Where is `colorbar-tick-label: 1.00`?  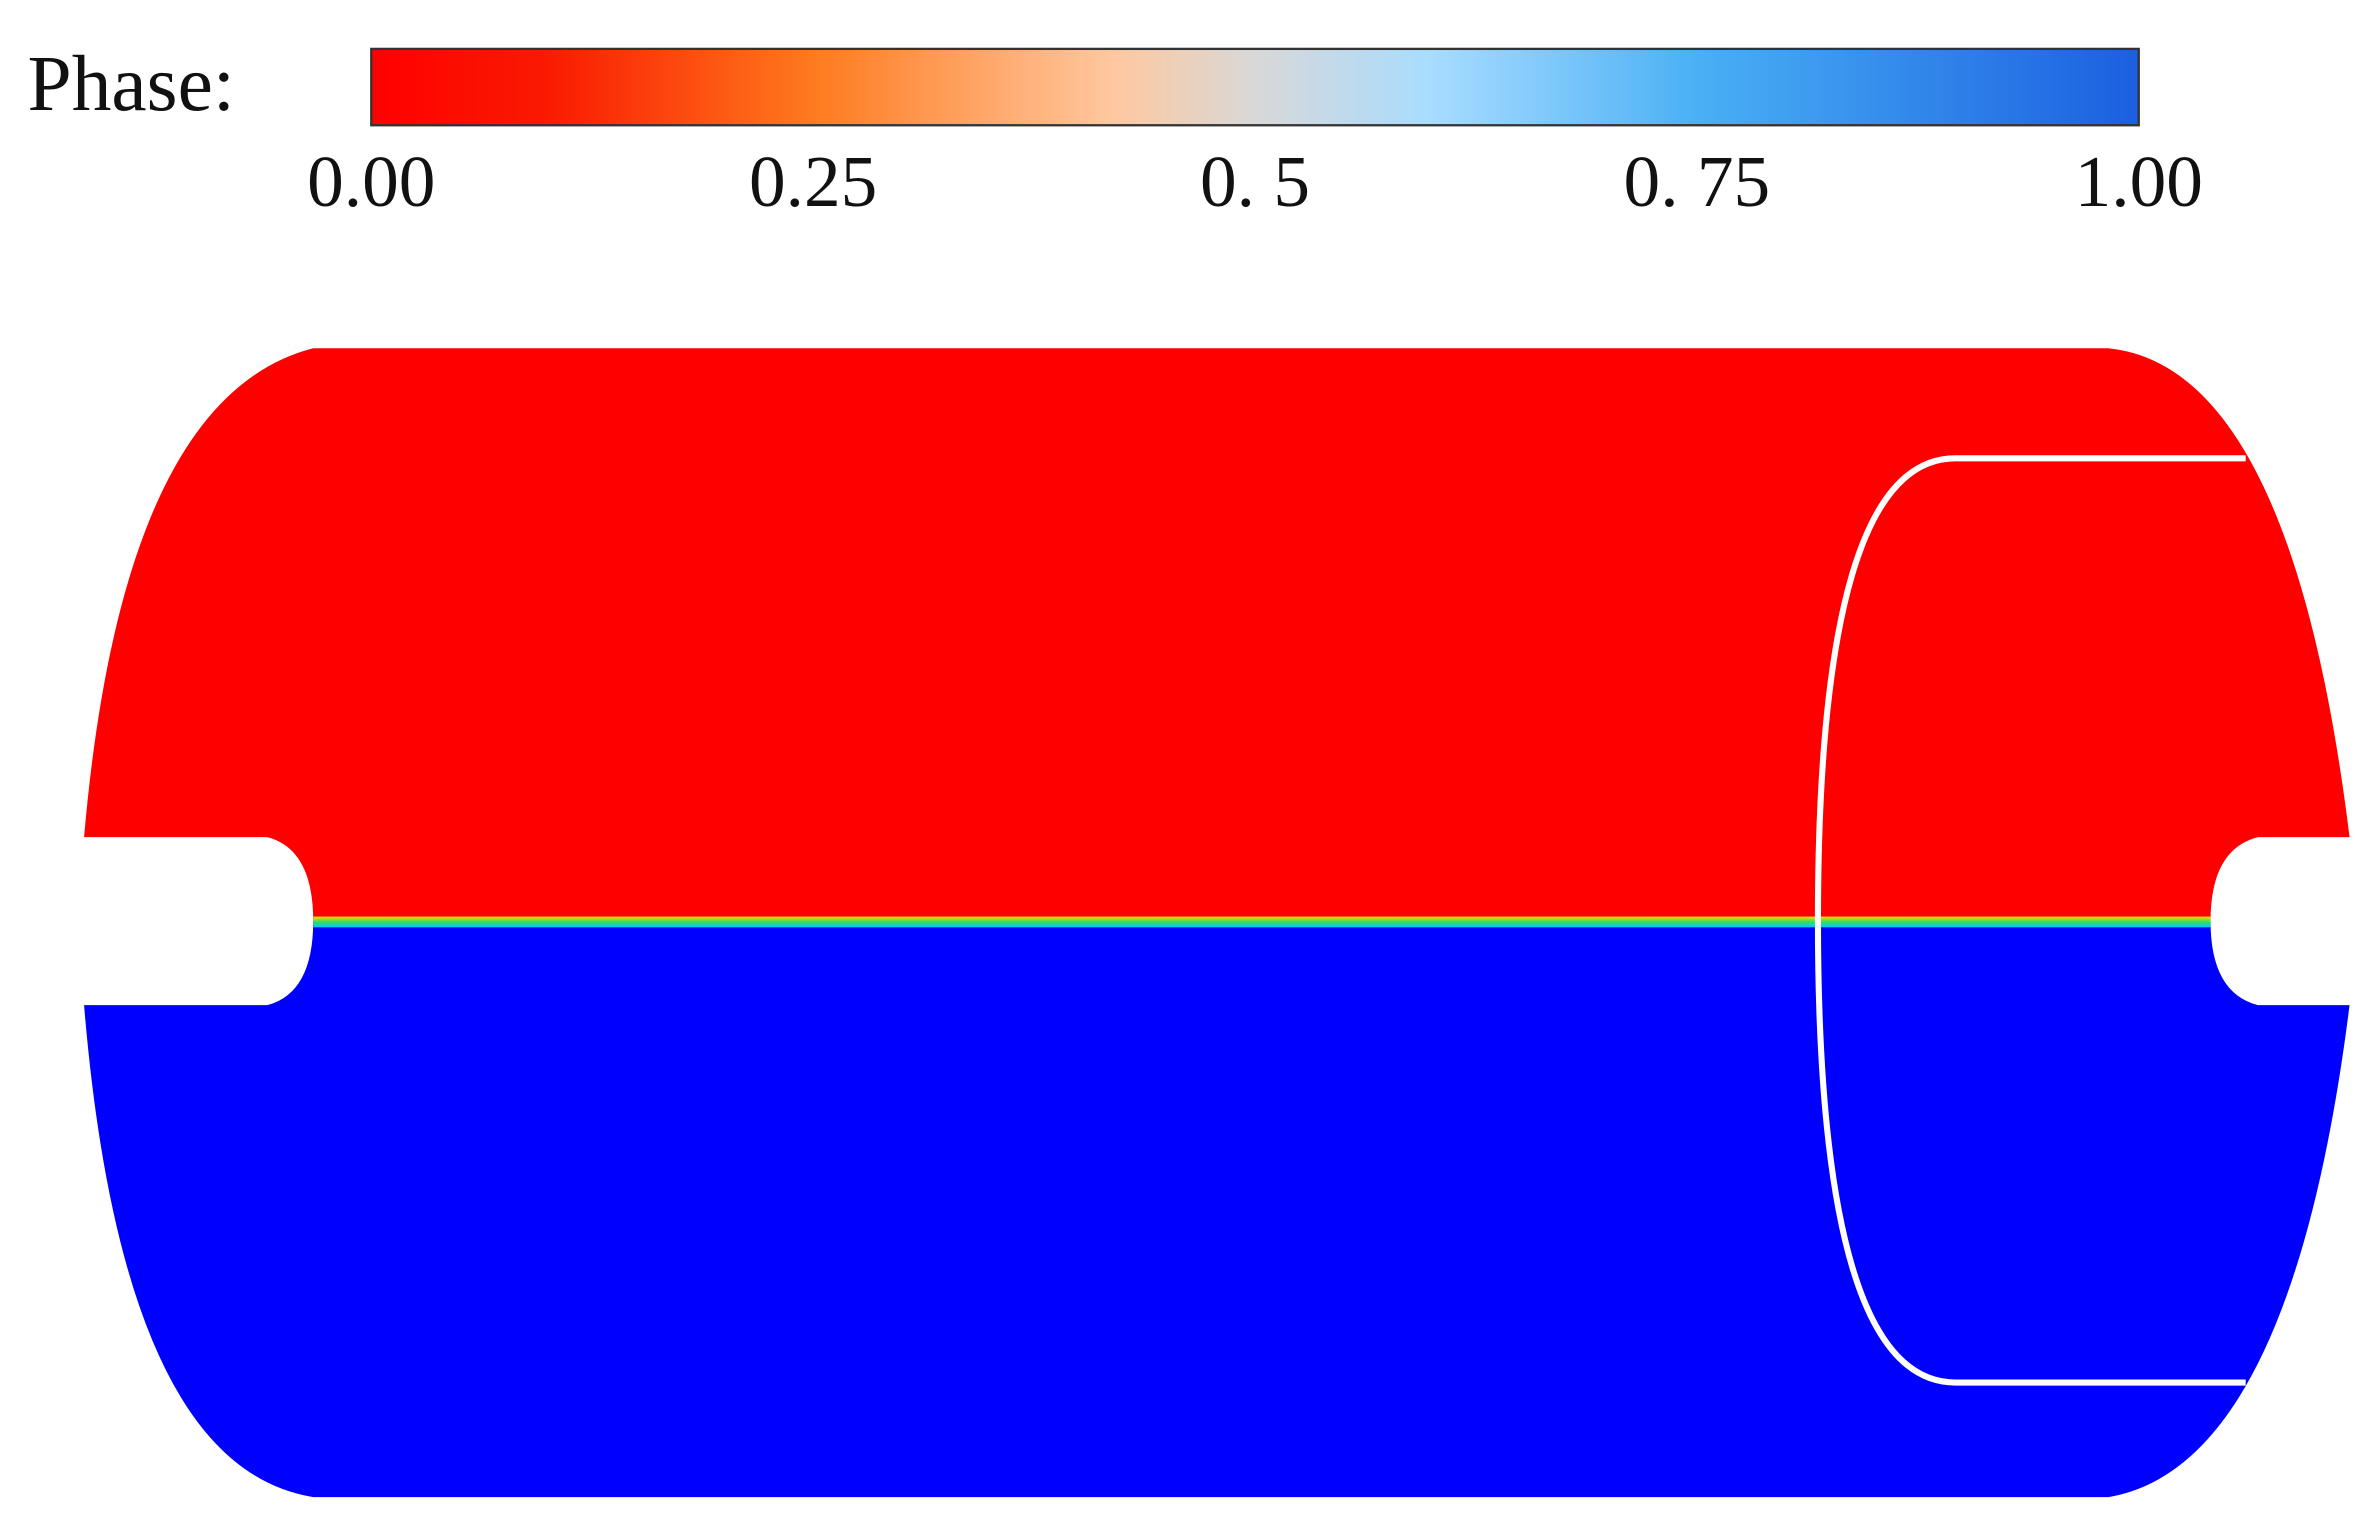 colorbar-tick-label: 1.00 is located at coordinates (2139, 181).